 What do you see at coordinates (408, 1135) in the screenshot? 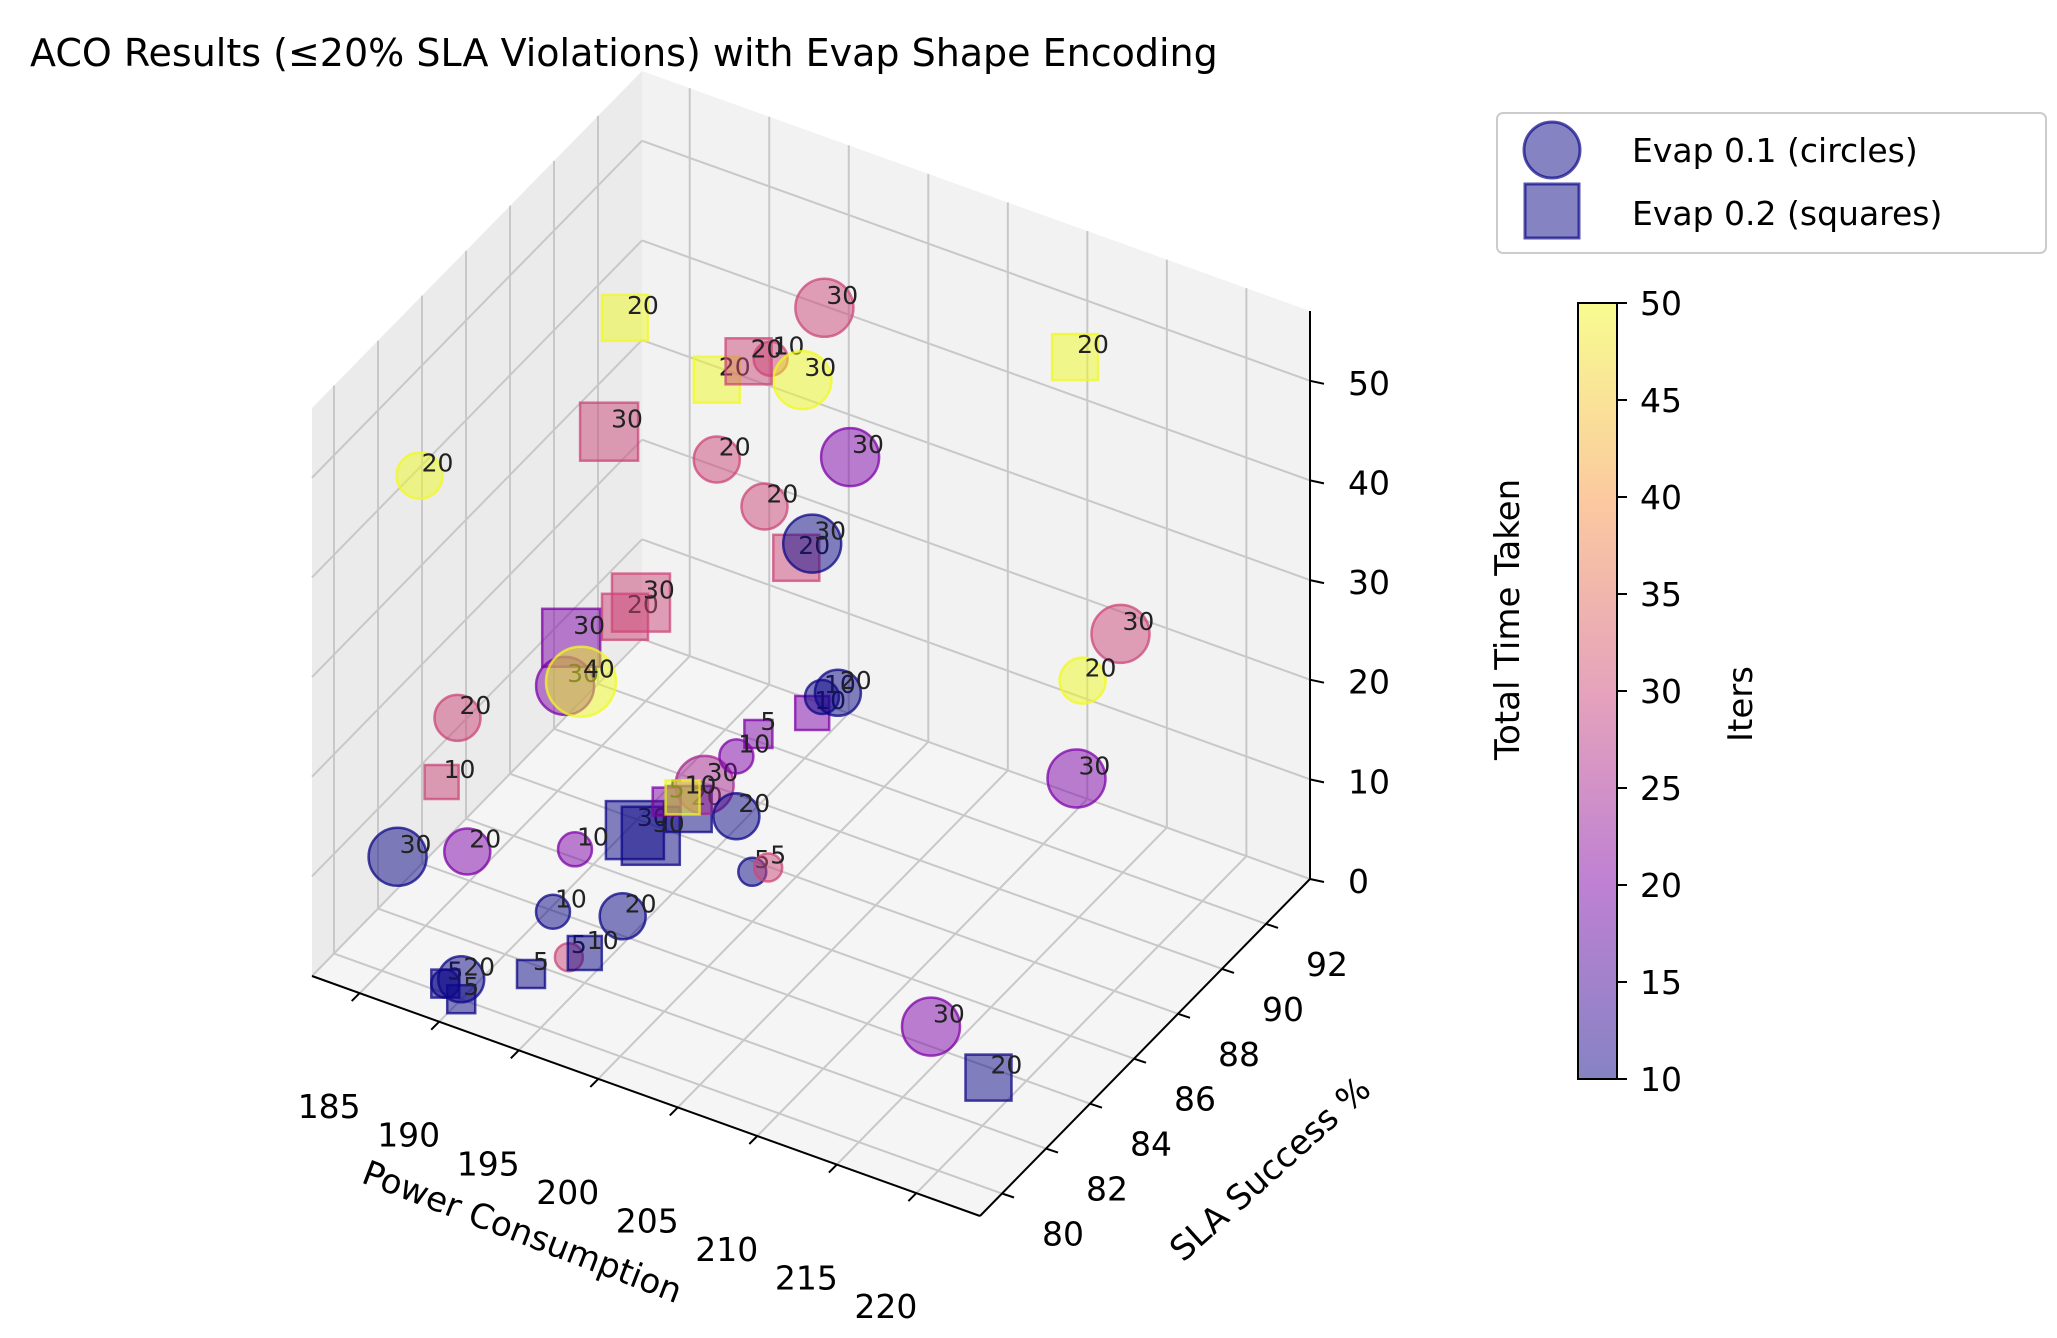
I see `x-tick-label: 190` at bounding box center [408, 1135].